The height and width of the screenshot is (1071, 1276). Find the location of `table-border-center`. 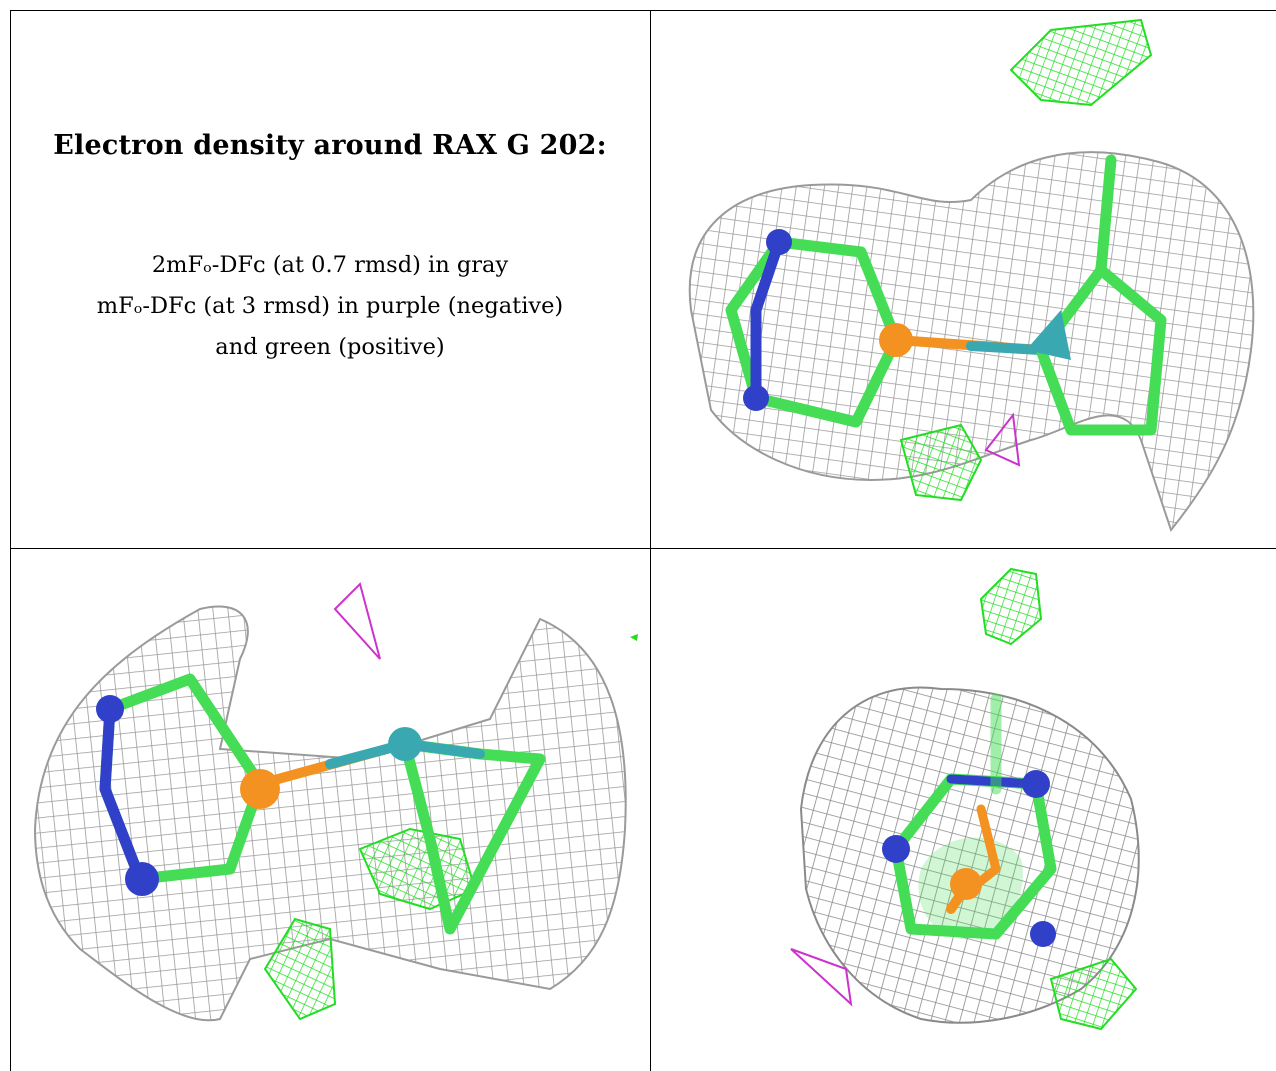

table-border-center is located at coordinates (650, 540).